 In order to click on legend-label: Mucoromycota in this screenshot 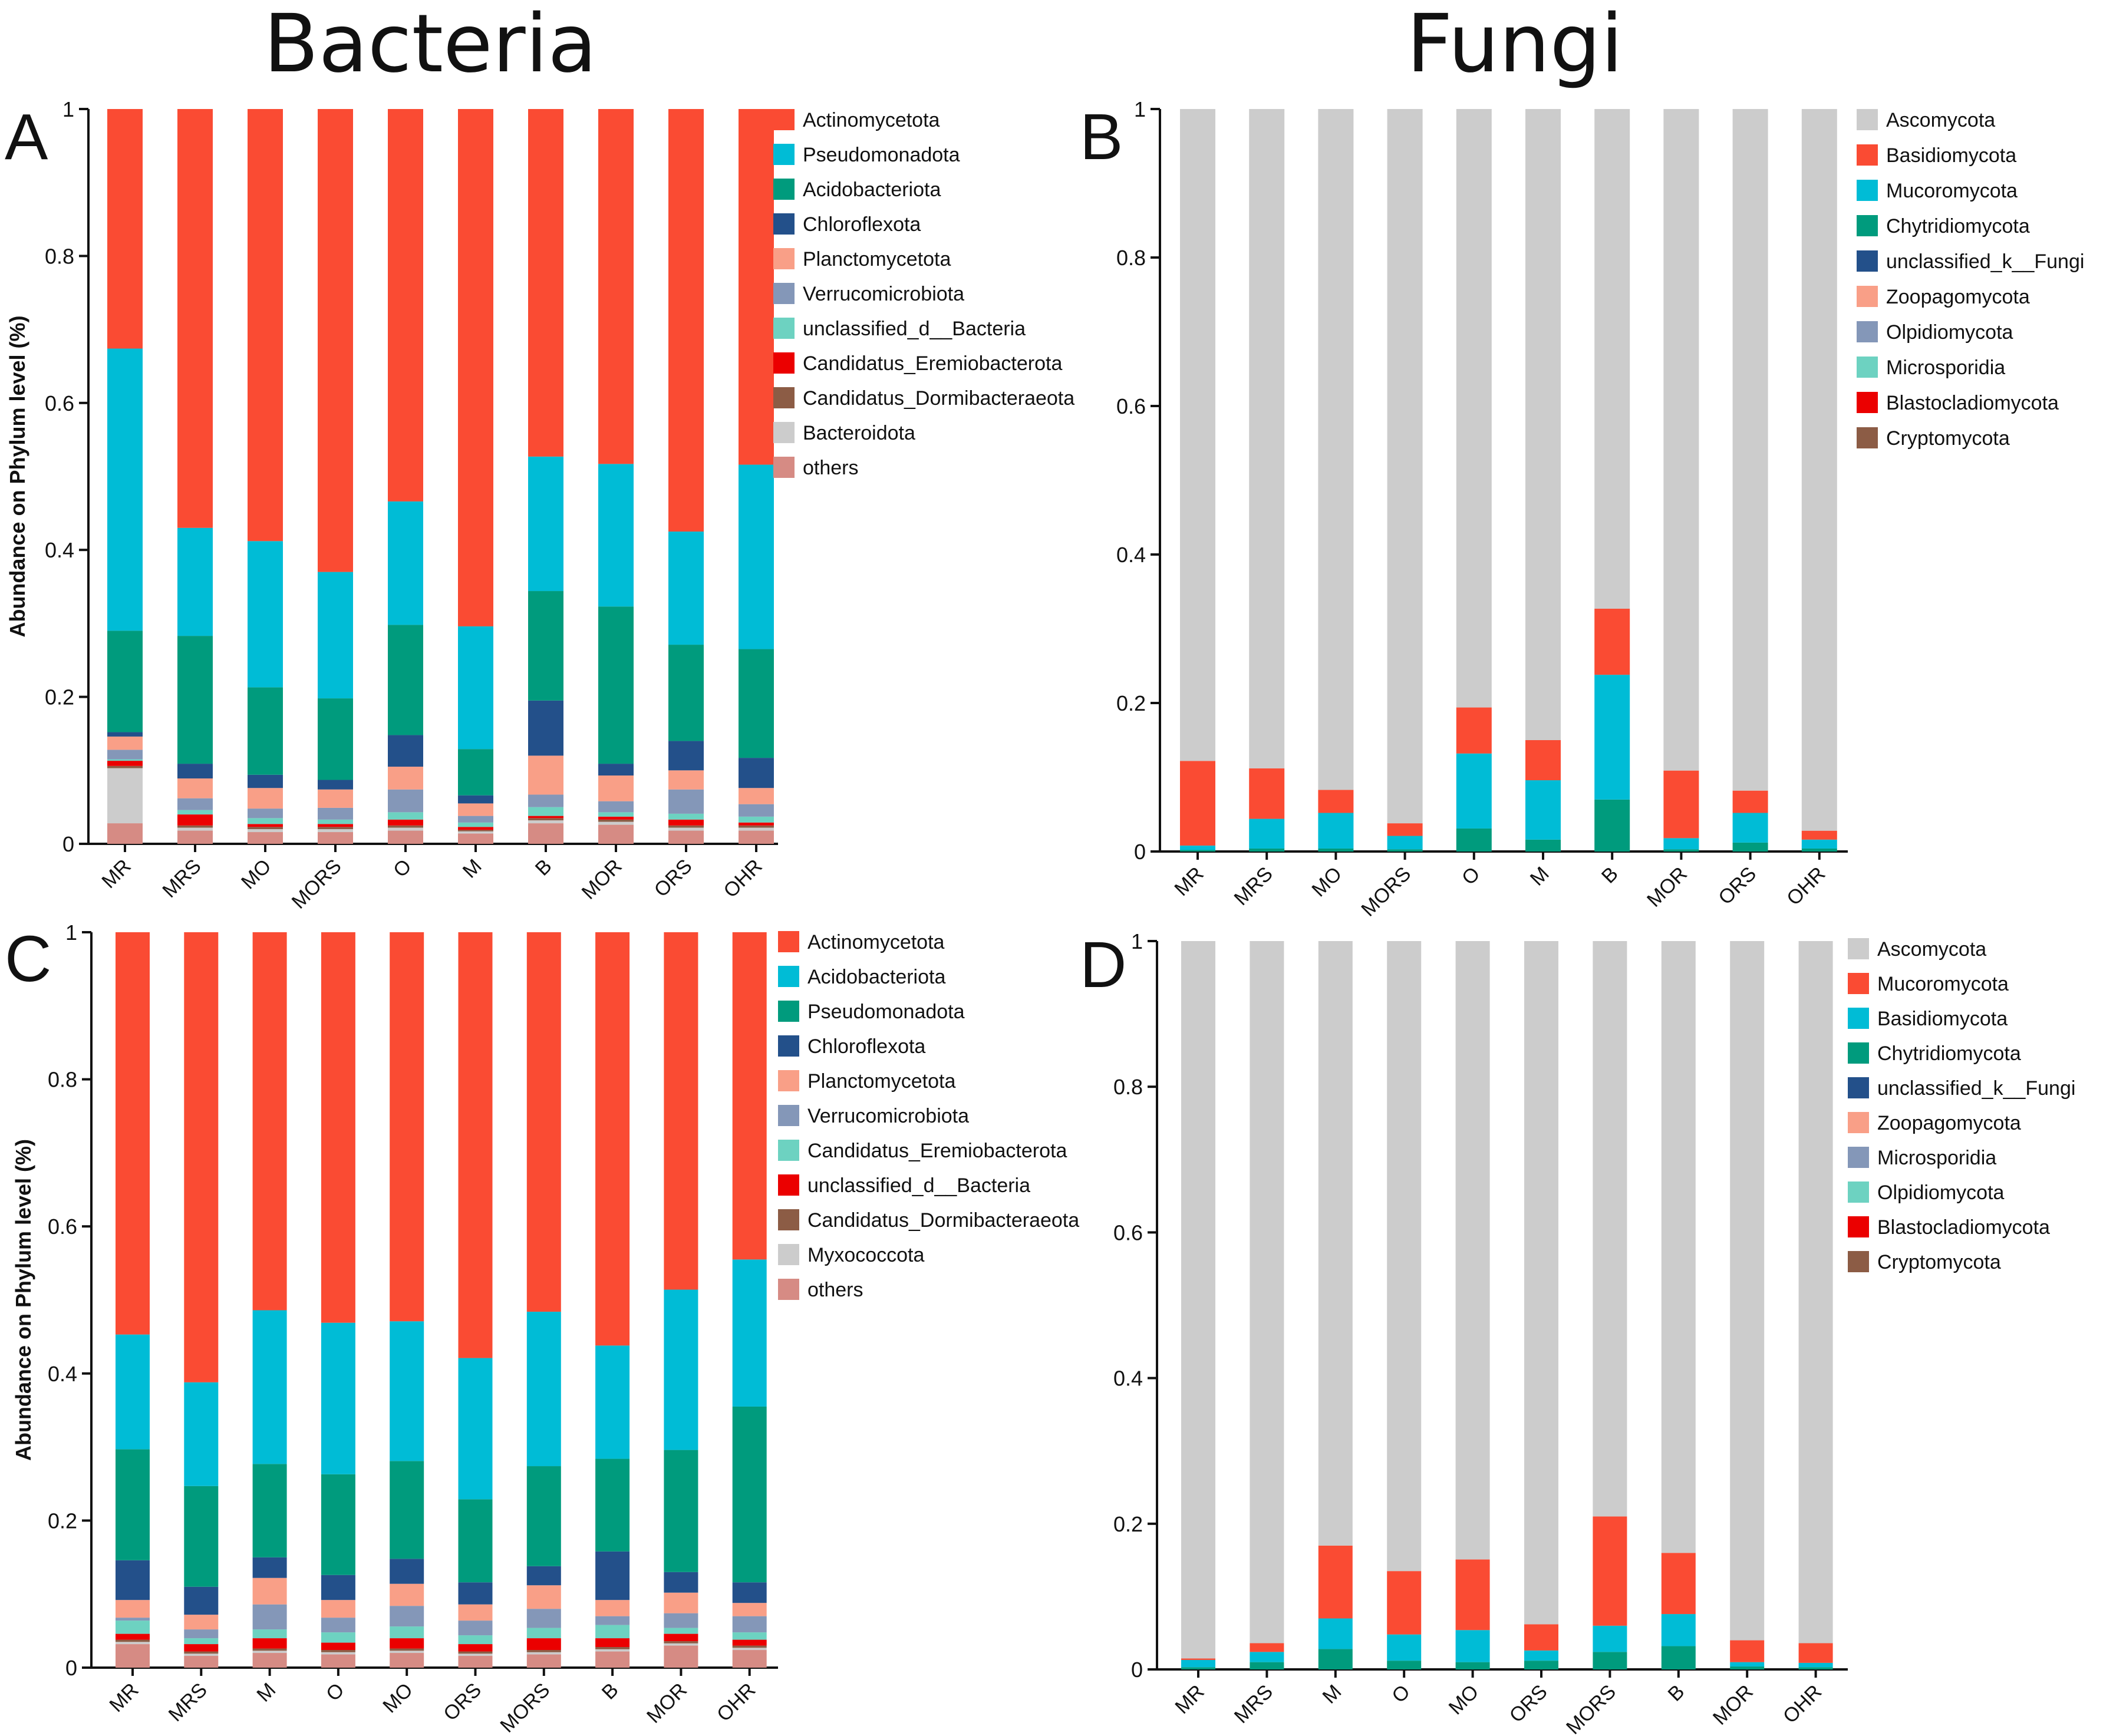, I will do `click(1943, 984)`.